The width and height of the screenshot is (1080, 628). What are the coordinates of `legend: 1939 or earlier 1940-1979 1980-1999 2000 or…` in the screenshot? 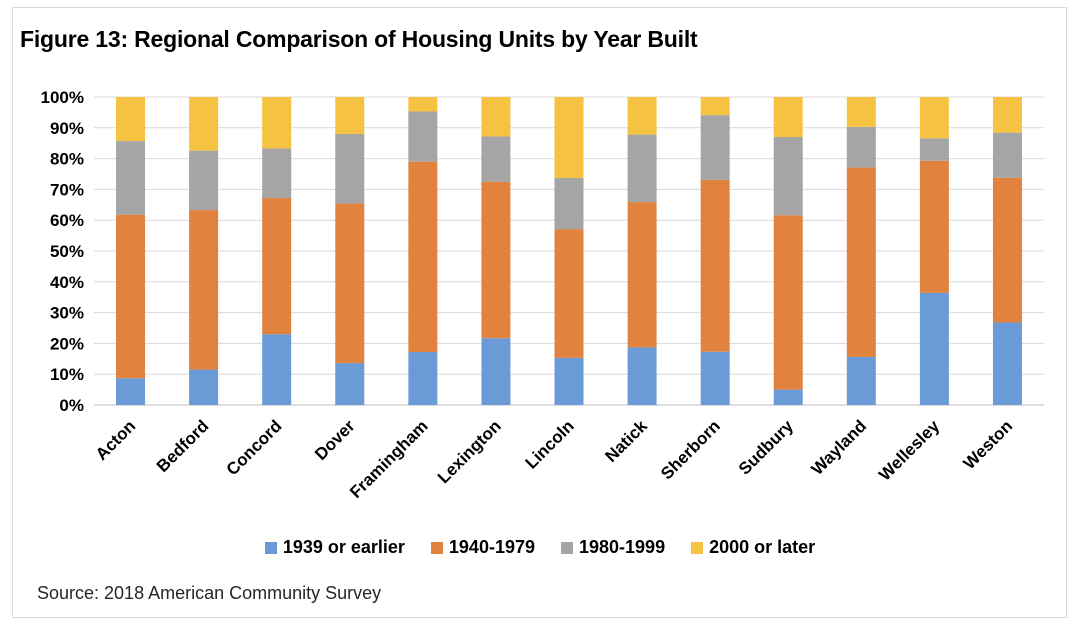 It's located at (540, 547).